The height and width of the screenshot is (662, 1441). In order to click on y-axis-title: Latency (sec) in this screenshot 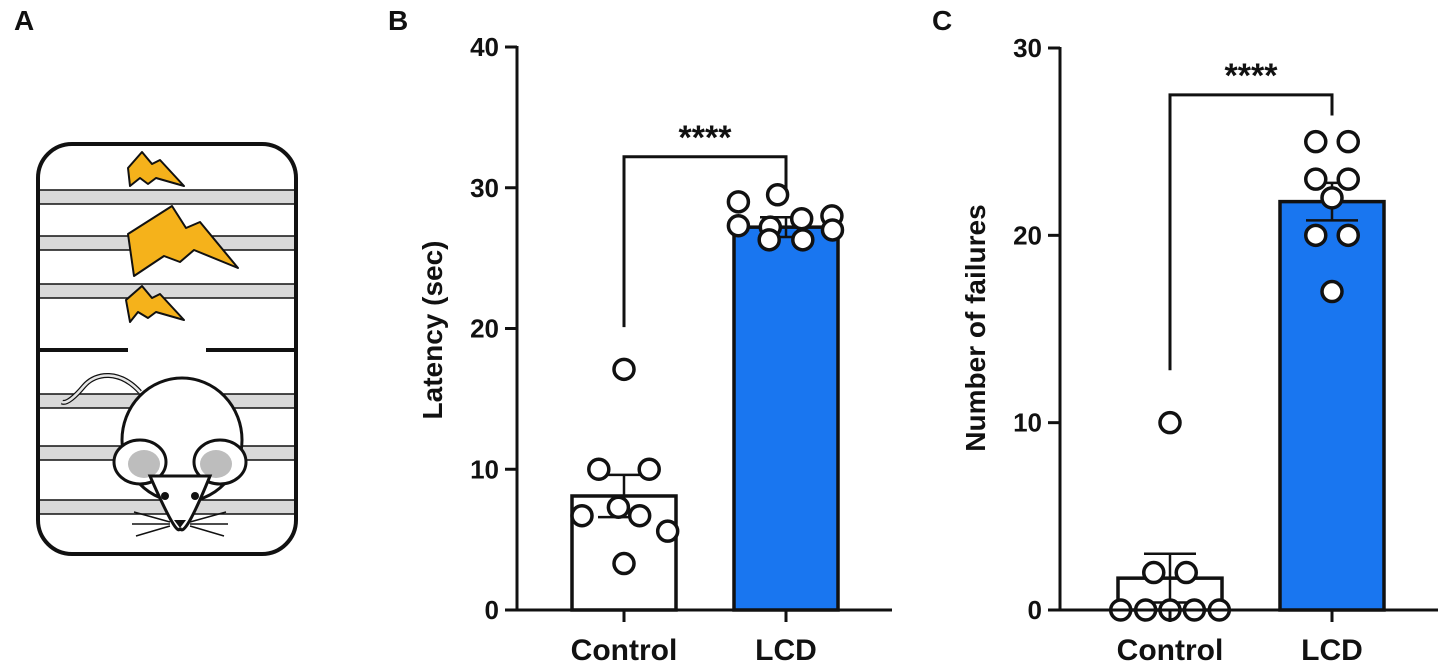, I will do `click(432, 330)`.